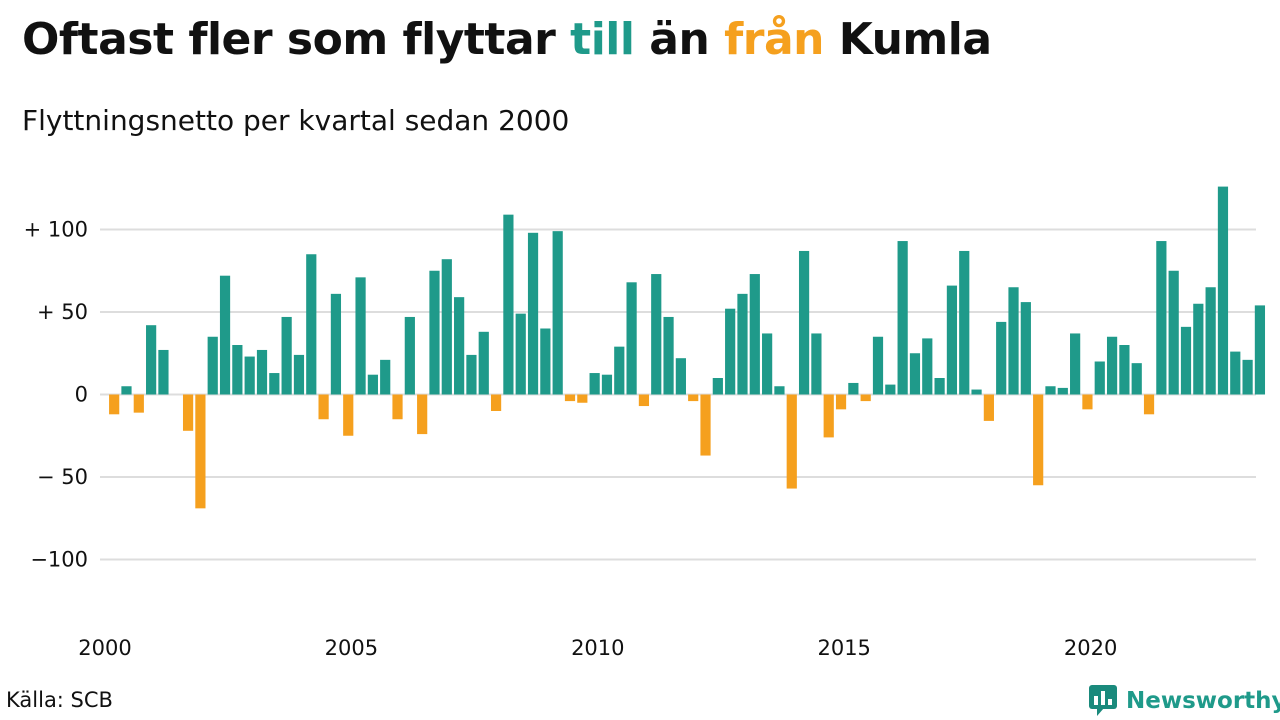 This screenshot has width=1280, height=720. I want to click on y-tick-label: − 50, so click(62, 477).